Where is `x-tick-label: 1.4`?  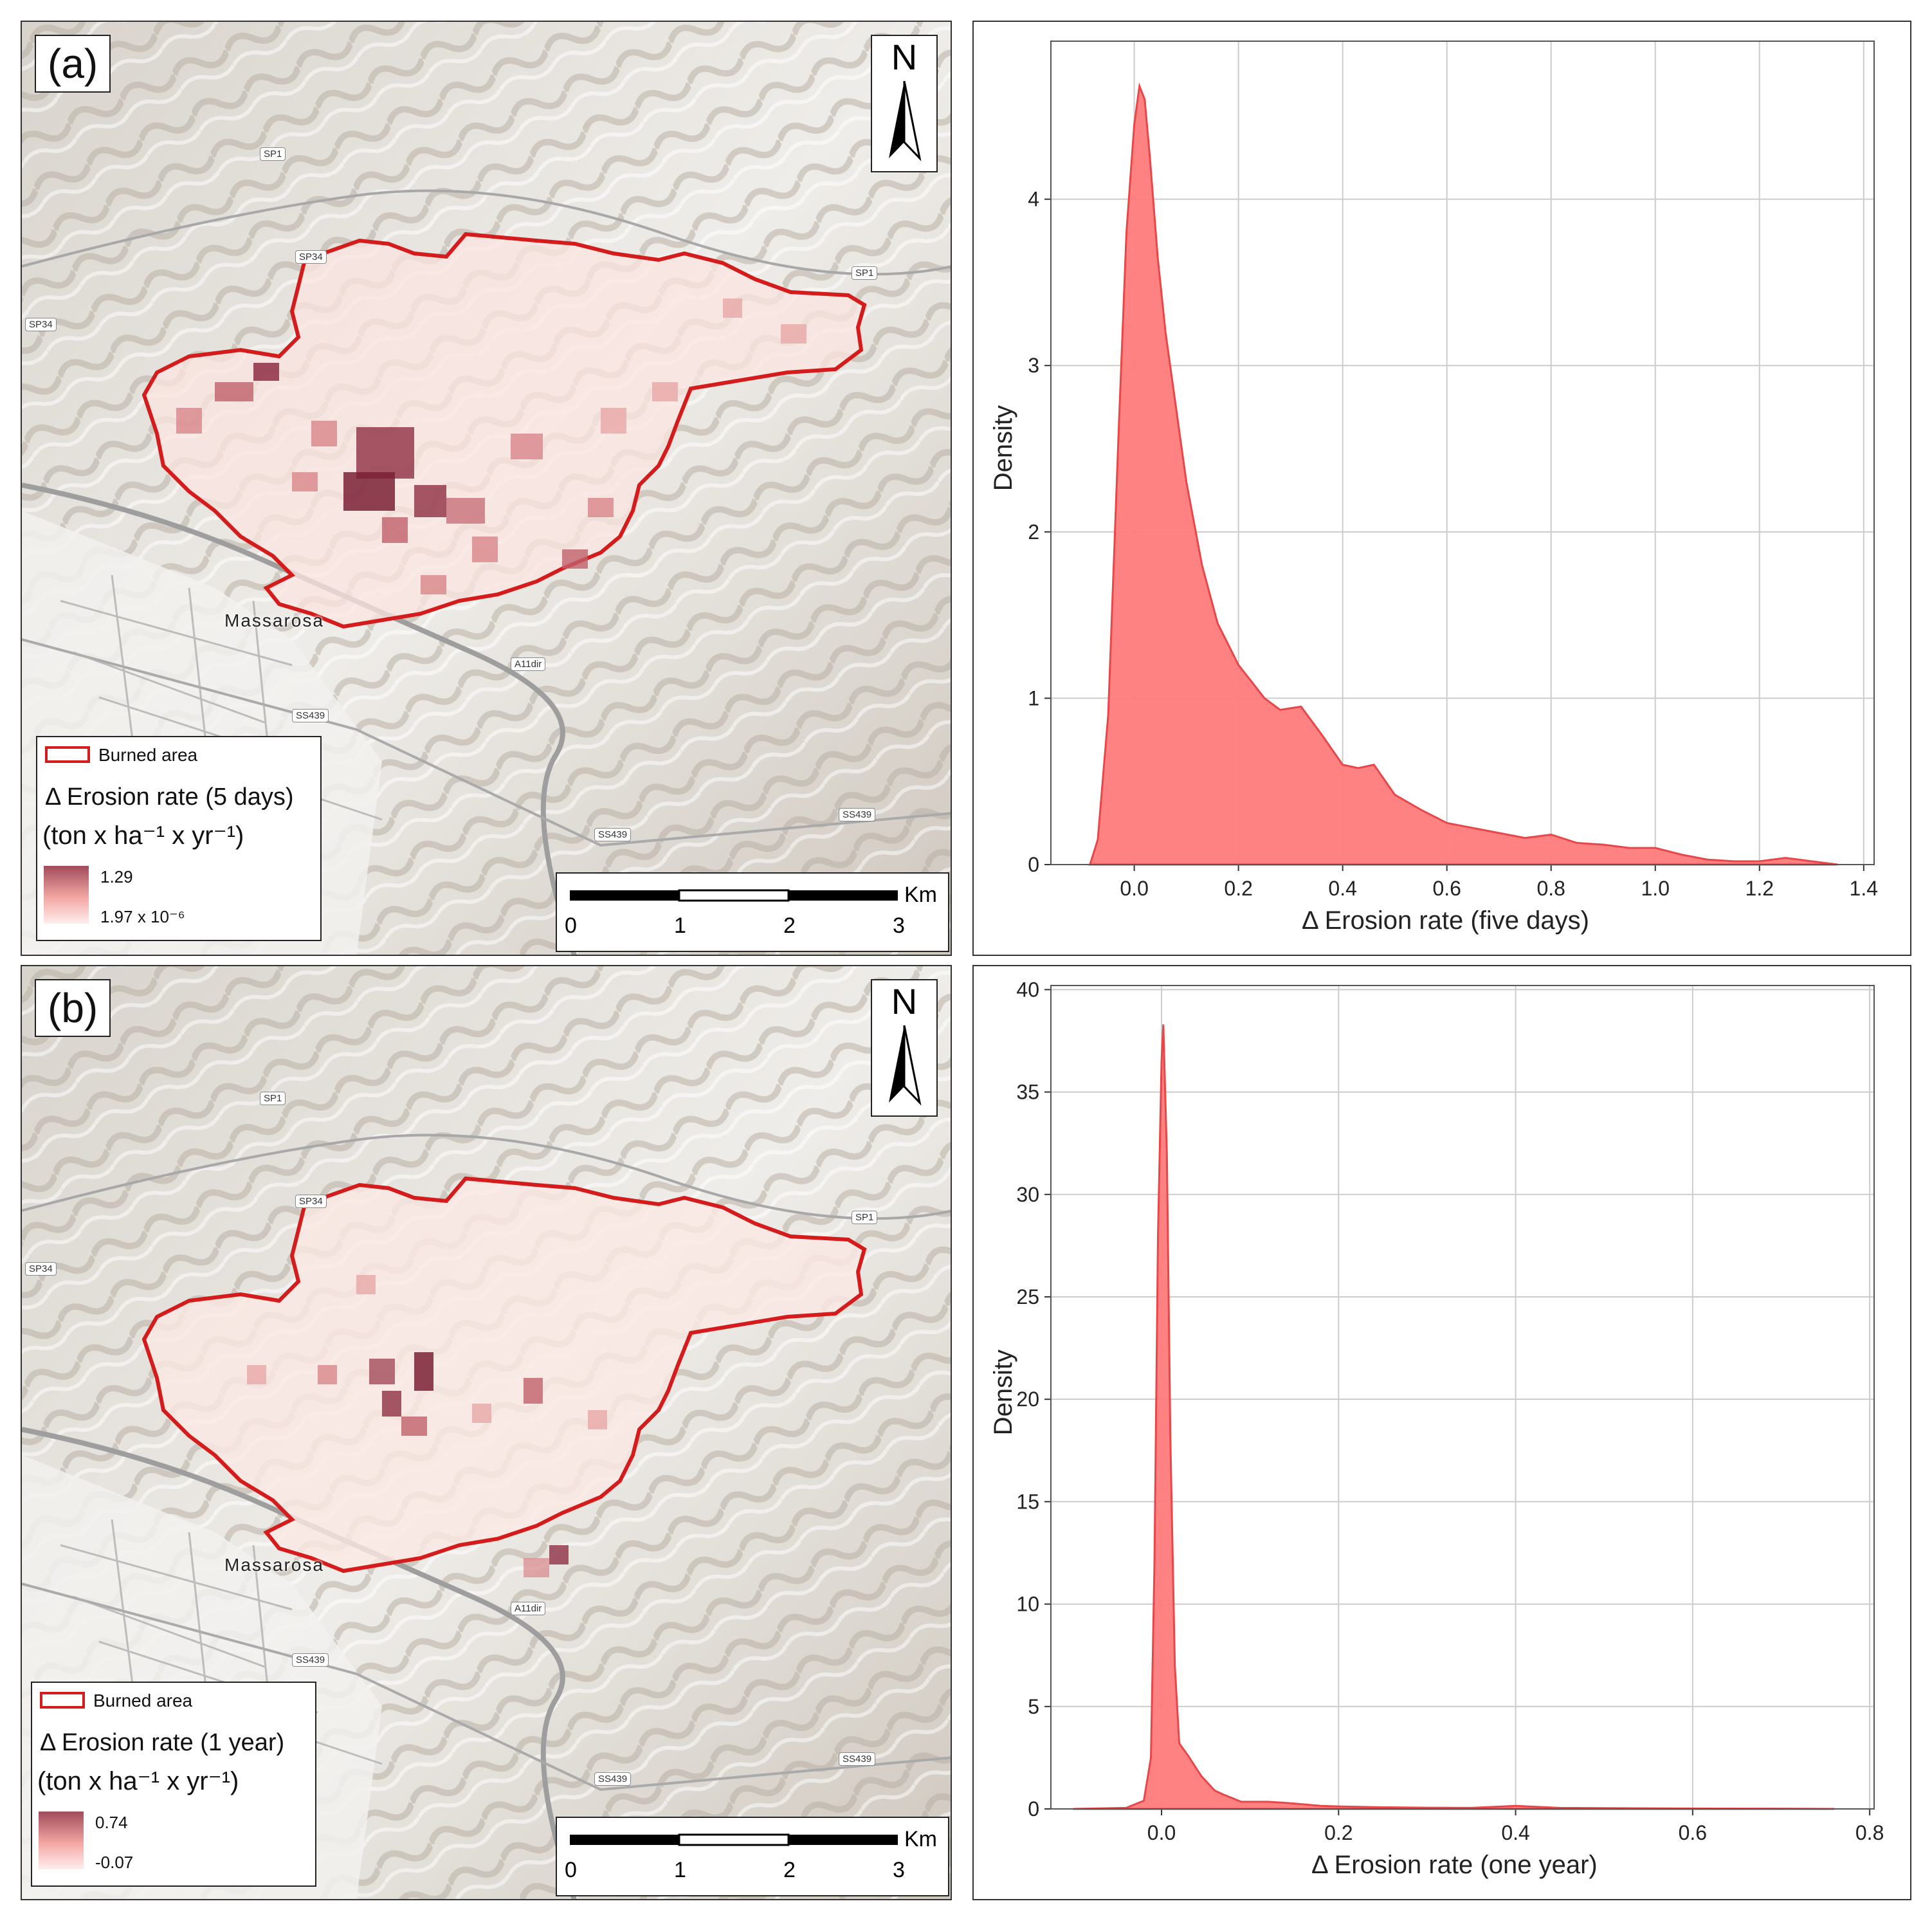 x-tick-label: 1.4 is located at coordinates (1864, 888).